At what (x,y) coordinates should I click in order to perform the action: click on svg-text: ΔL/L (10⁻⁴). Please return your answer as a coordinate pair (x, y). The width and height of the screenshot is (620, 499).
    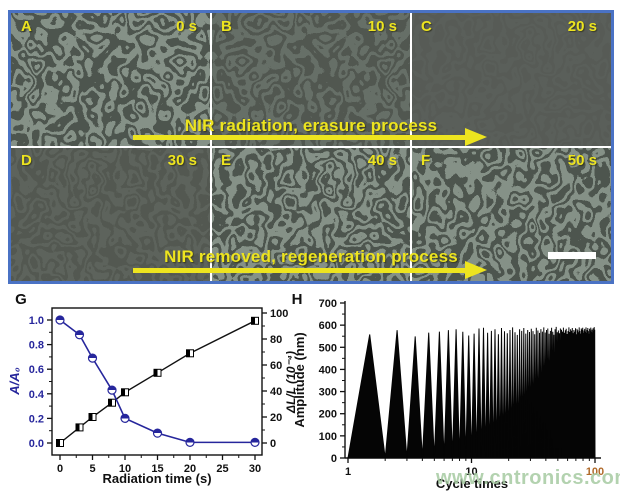
    Looking at the image, I should click on (291, 382).